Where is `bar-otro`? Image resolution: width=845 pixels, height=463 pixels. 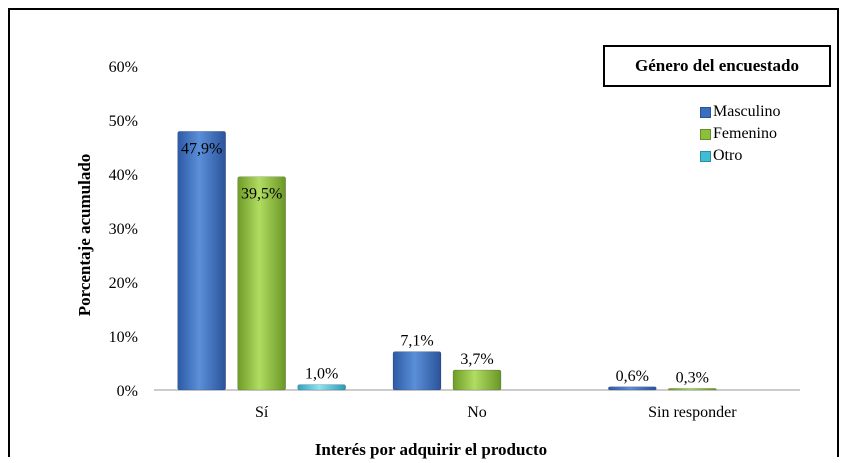 bar-otro is located at coordinates (321, 387).